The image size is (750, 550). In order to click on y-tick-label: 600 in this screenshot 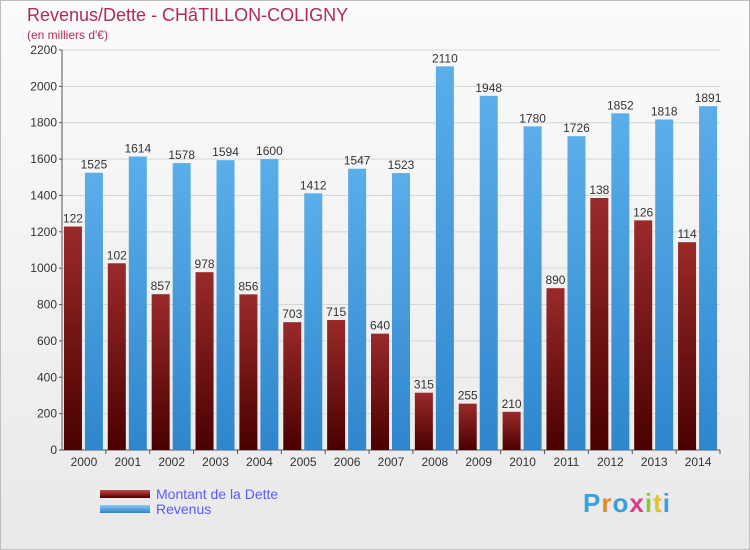, I will do `click(47, 341)`.